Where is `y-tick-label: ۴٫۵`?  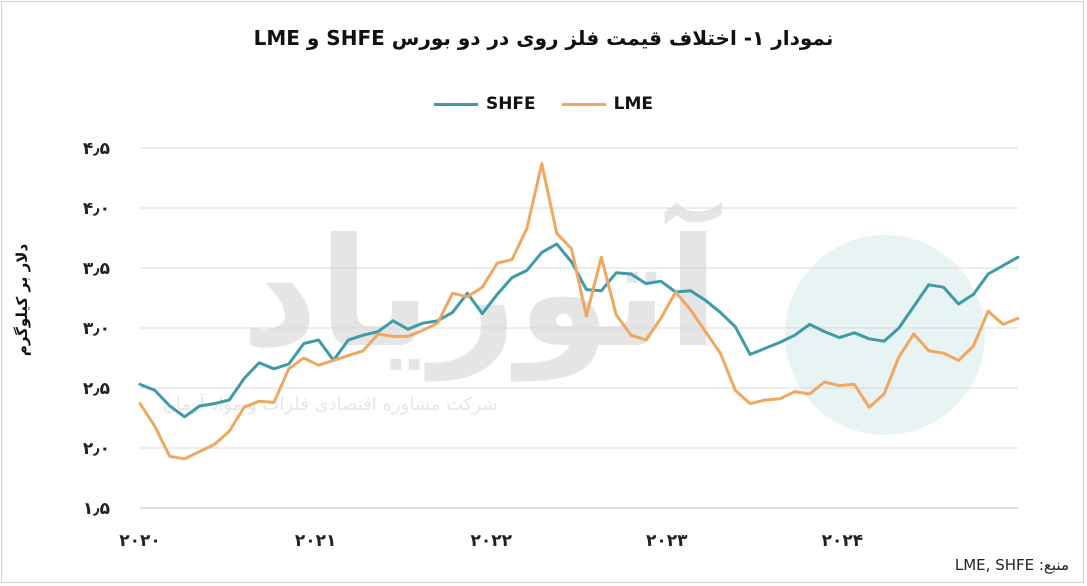
y-tick-label: ۴٫۵ is located at coordinates (96, 149).